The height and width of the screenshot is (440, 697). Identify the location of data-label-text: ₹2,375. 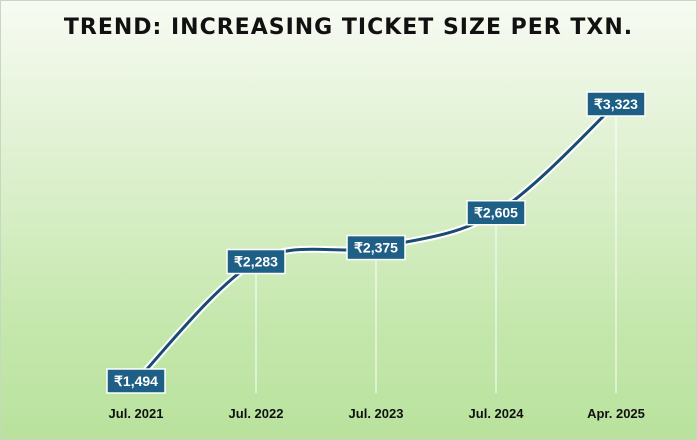
(376, 248).